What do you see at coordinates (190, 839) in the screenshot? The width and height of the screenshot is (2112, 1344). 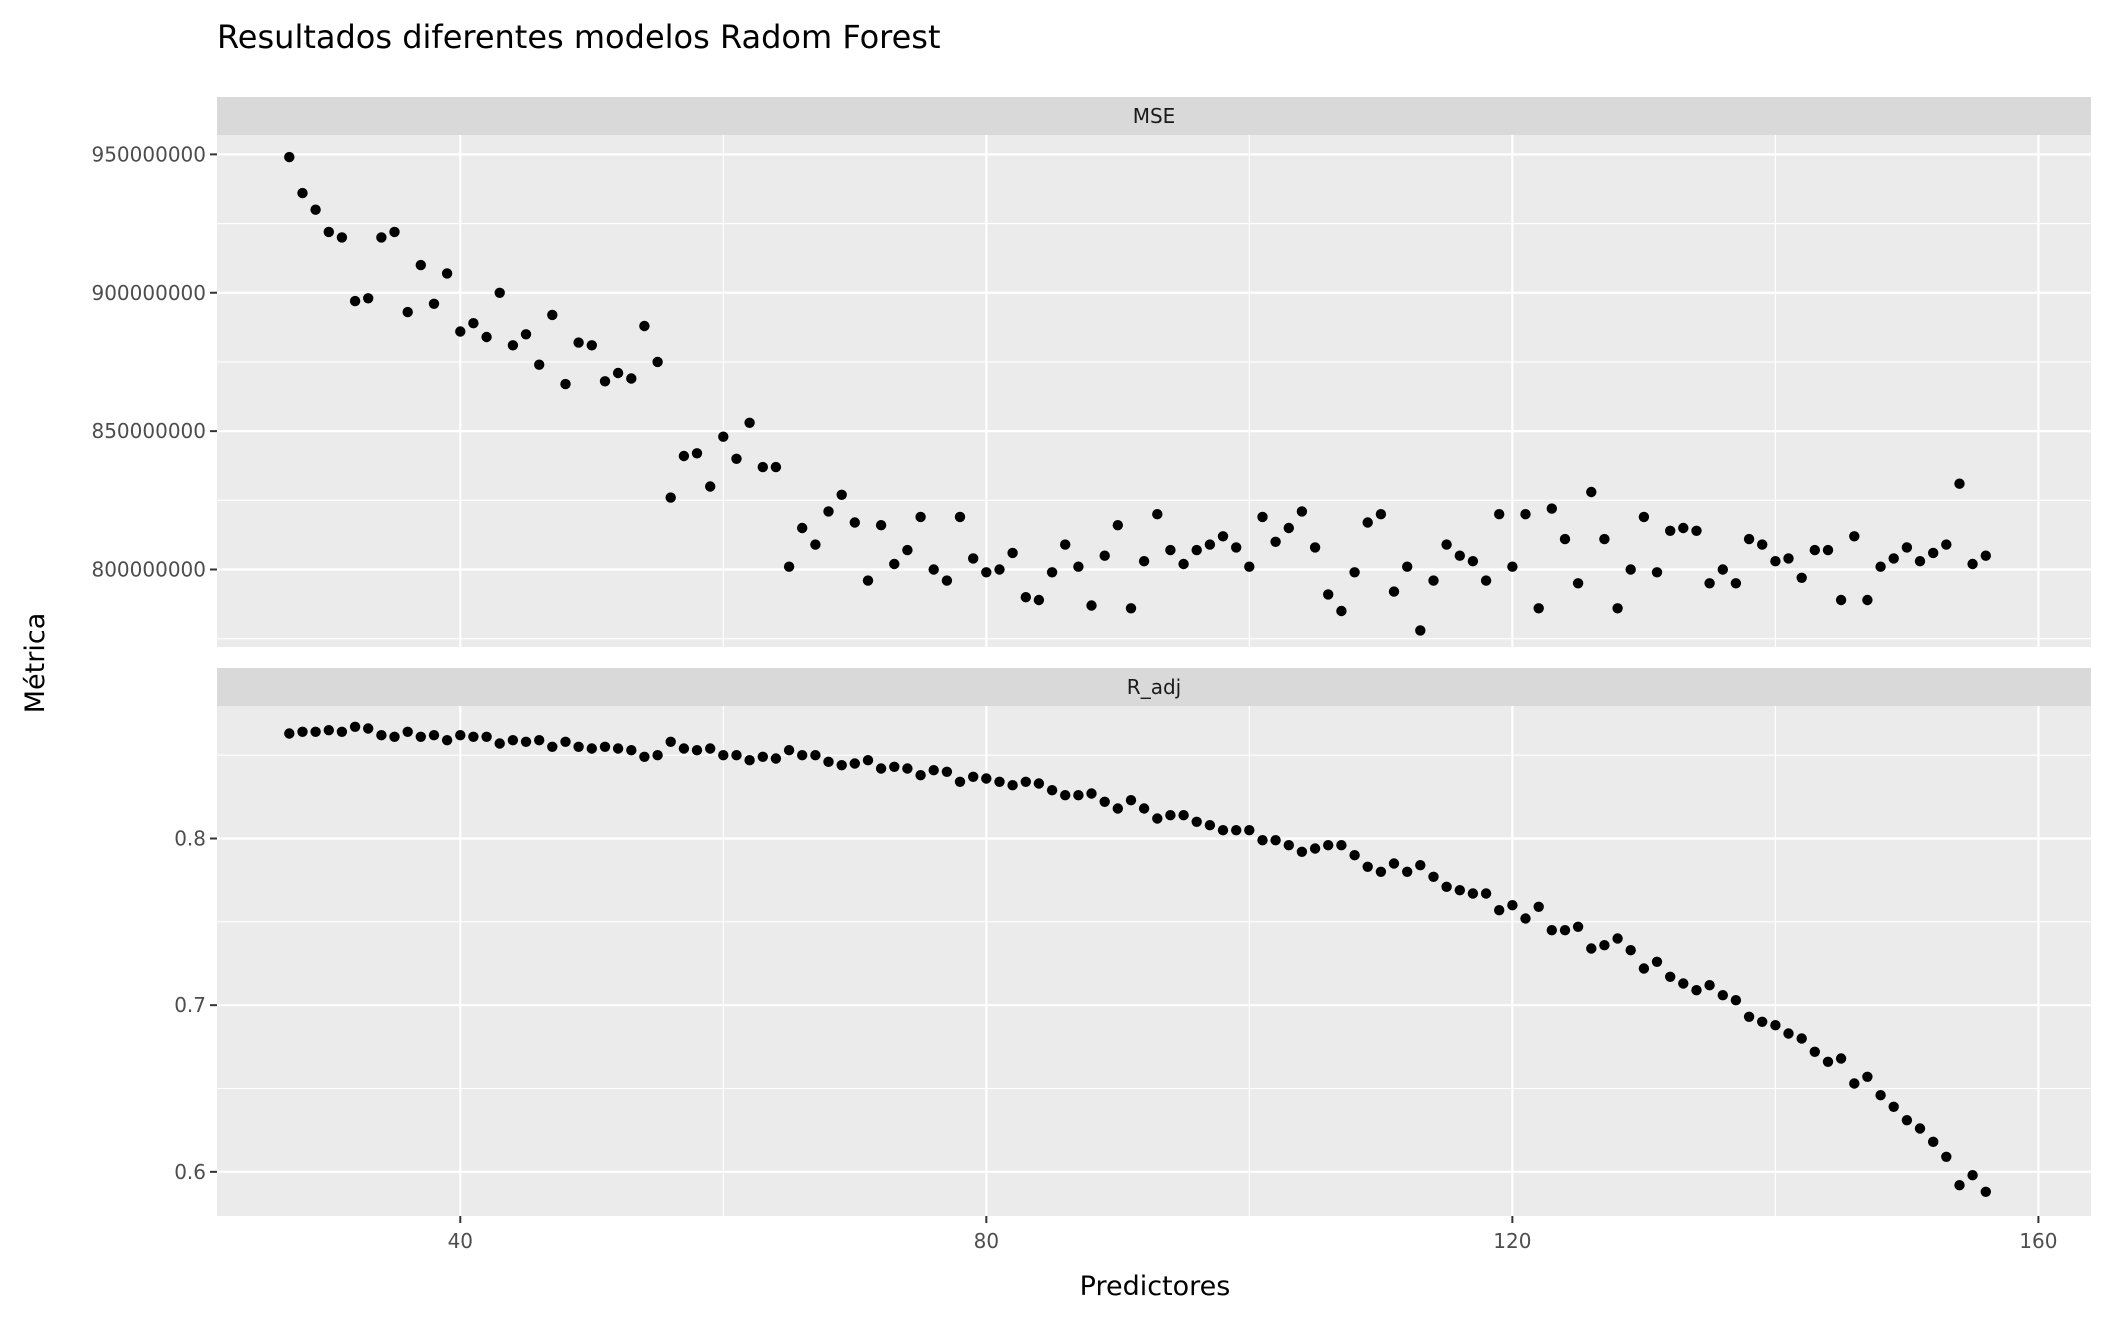 I see `y-tick-label: 0.8` at bounding box center [190, 839].